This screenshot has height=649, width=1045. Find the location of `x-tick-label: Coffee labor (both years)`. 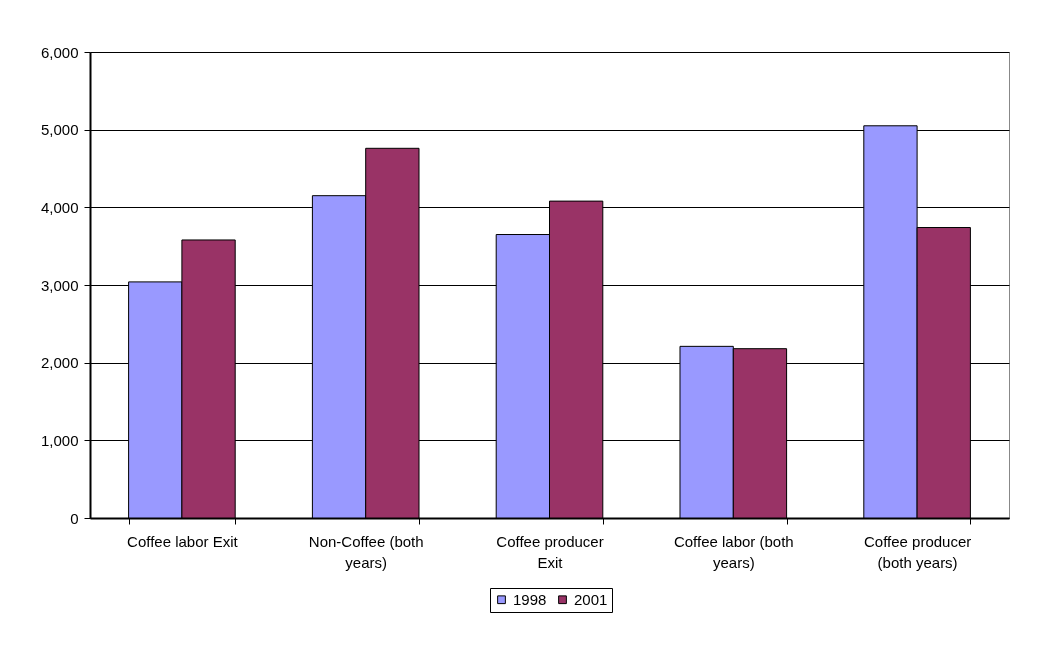

x-tick-label: Coffee labor (both years) is located at coordinates (733, 551).